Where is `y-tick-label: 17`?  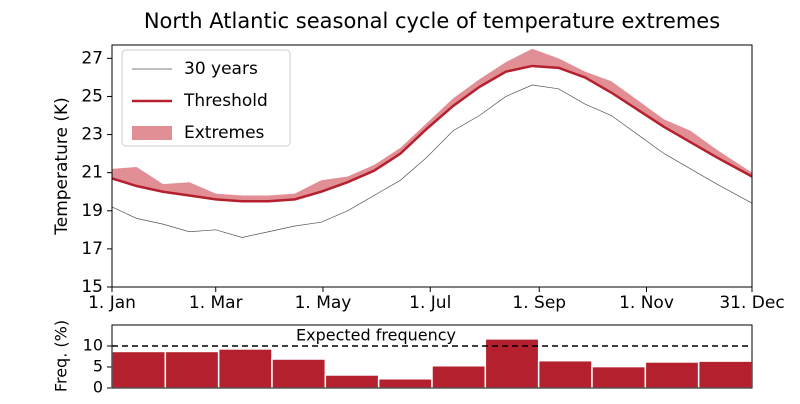 y-tick-label: 17 is located at coordinates (92, 249).